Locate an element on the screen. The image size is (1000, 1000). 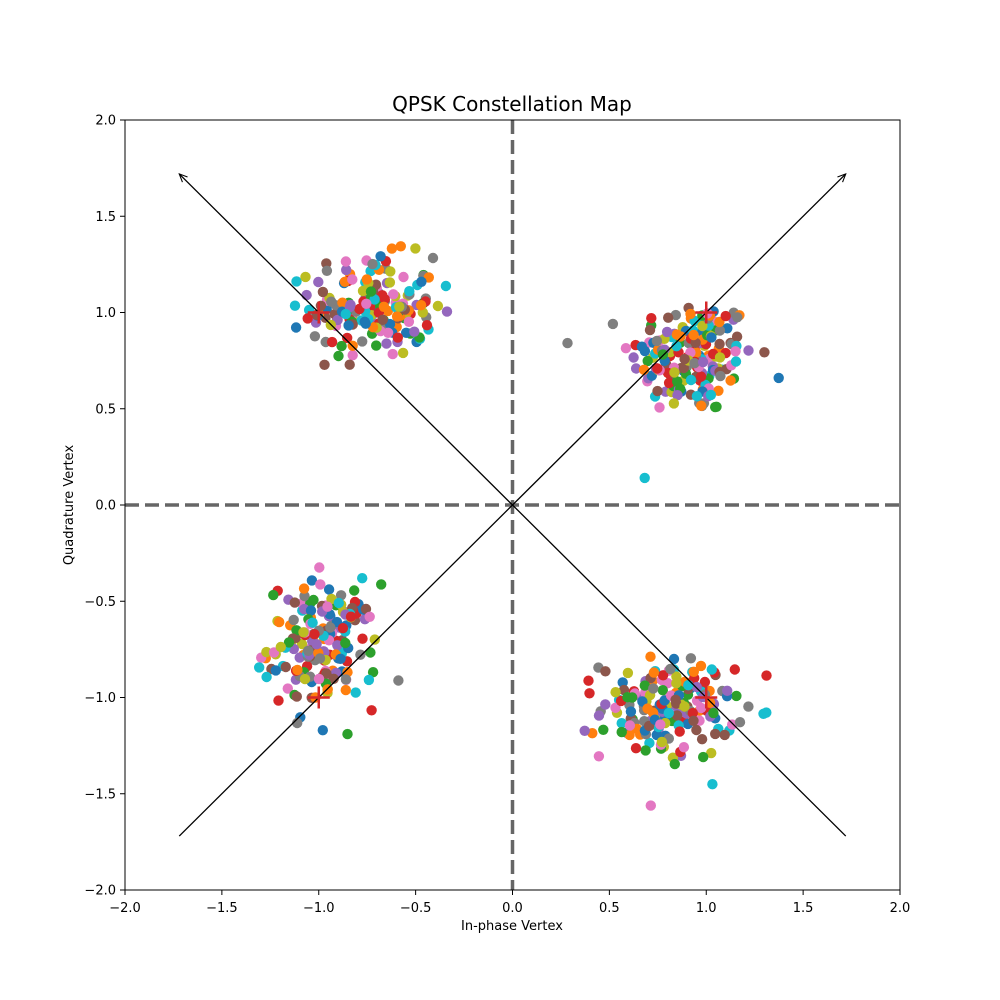
x-tick-label: −1.5 is located at coordinates (222, 908).